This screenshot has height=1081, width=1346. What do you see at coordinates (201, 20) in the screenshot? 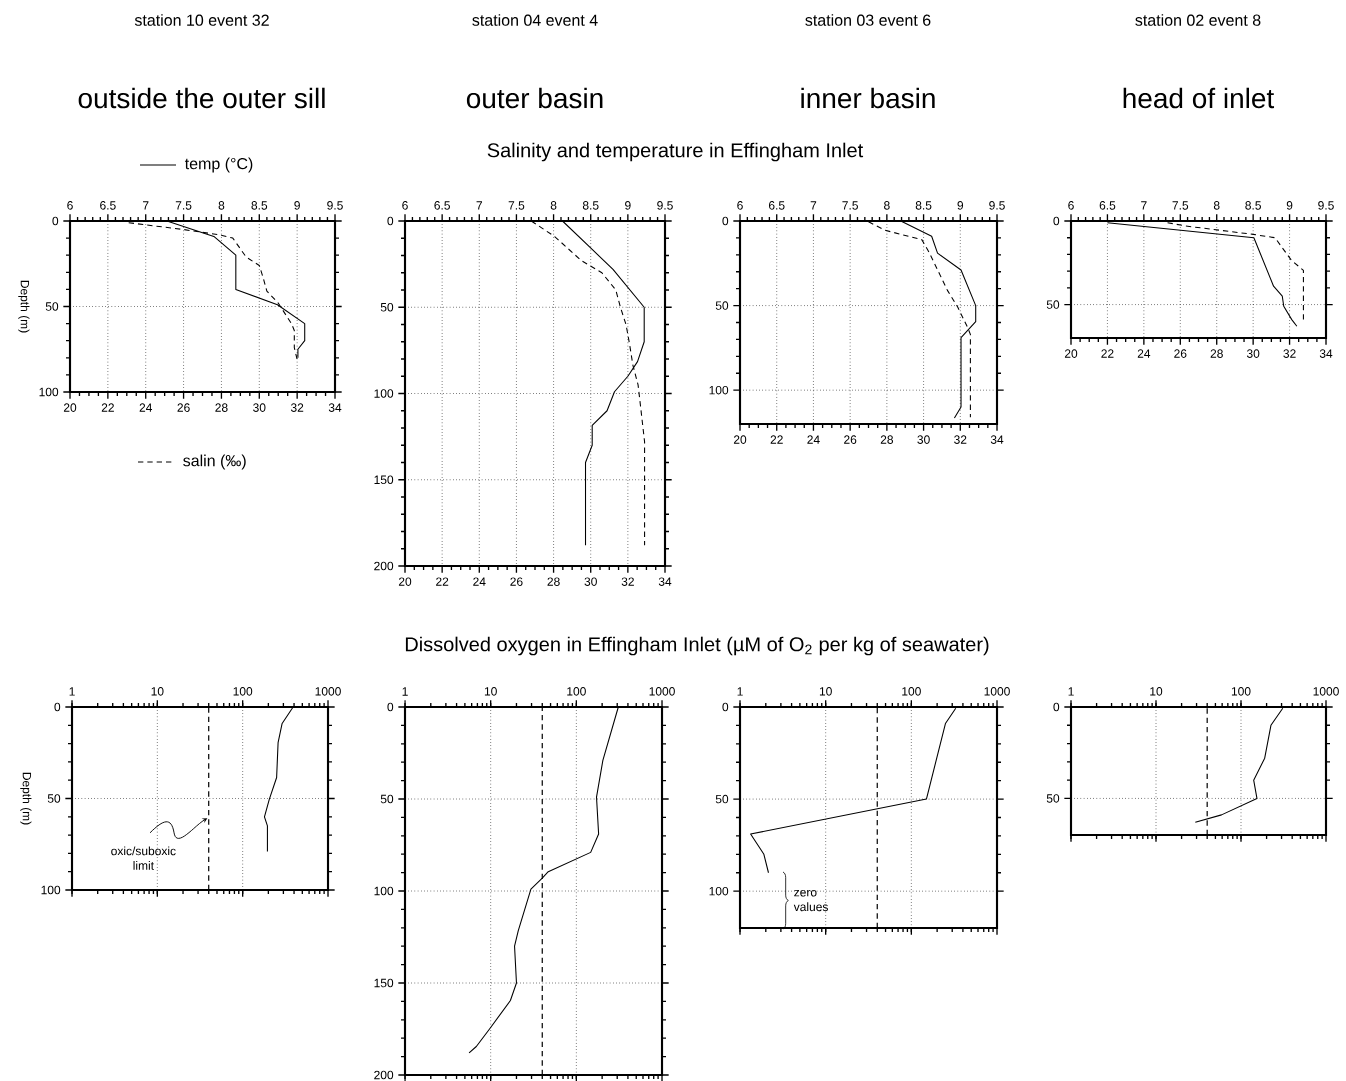
I see `chart-title: station 10 event 32` at bounding box center [201, 20].